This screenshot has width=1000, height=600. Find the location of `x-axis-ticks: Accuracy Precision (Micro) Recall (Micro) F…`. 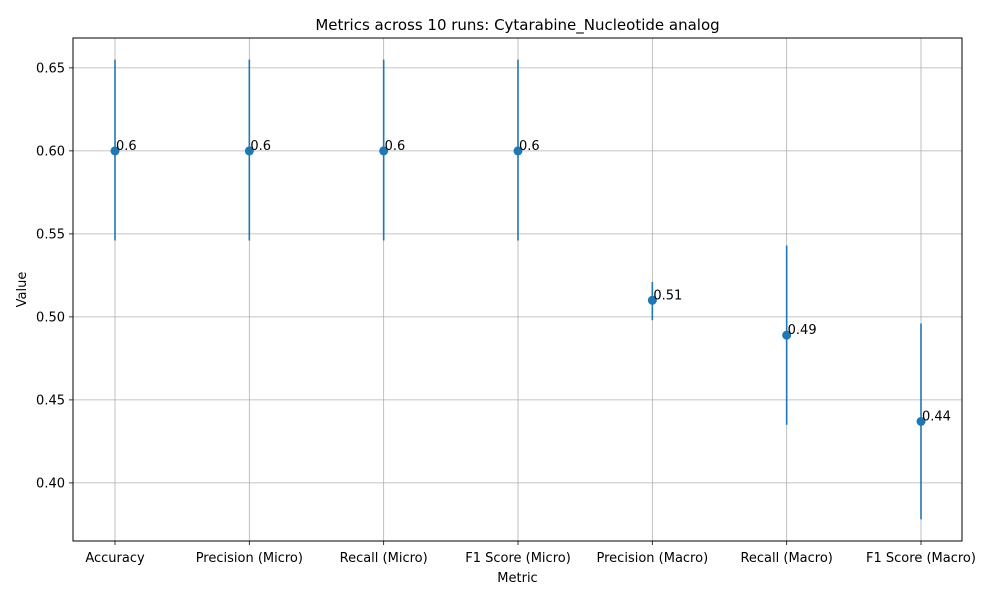

x-axis-ticks: Accuracy Precision (Micro) Recall (Micro) F… is located at coordinates (530, 553).